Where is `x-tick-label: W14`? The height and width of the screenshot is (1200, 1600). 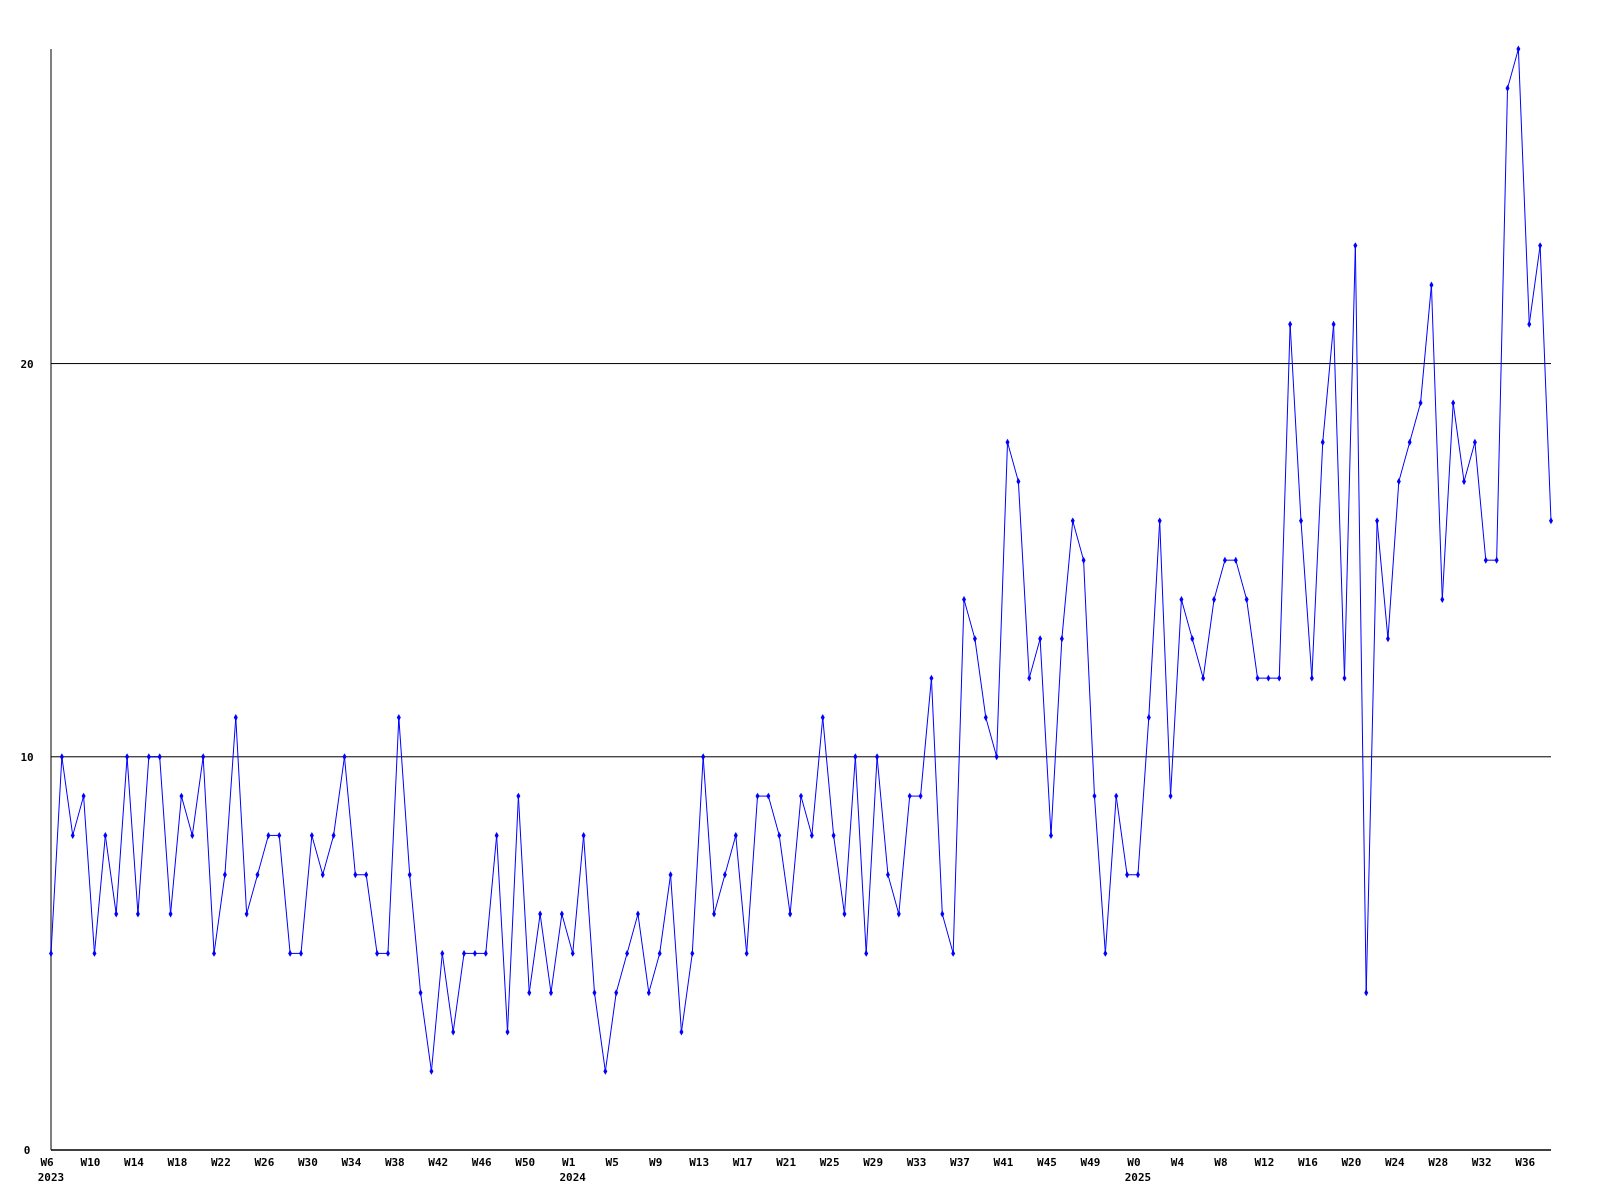
x-tick-label: W14 is located at coordinates (134, 1162).